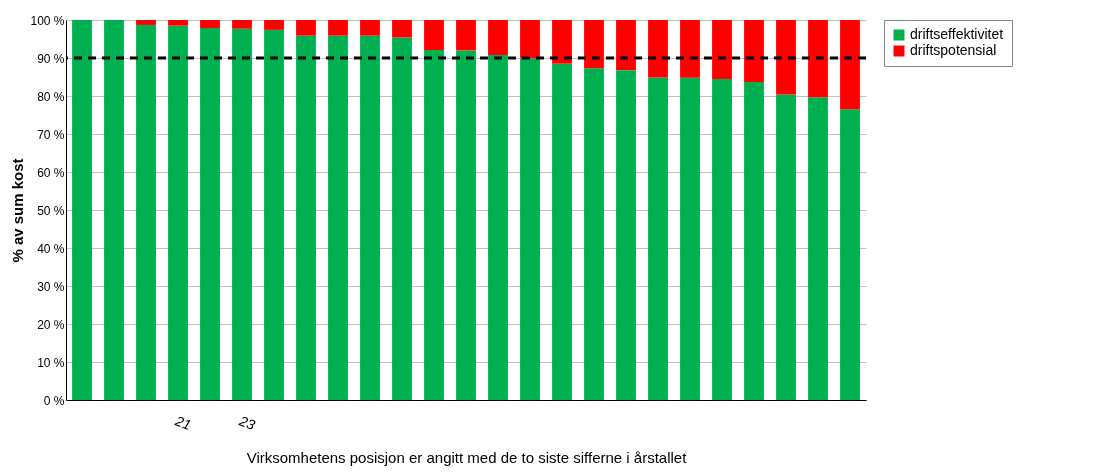 Image resolution: width=1102 pixels, height=472 pixels. What do you see at coordinates (953, 50) in the screenshot?
I see `legend-label: driftspotensial` at bounding box center [953, 50].